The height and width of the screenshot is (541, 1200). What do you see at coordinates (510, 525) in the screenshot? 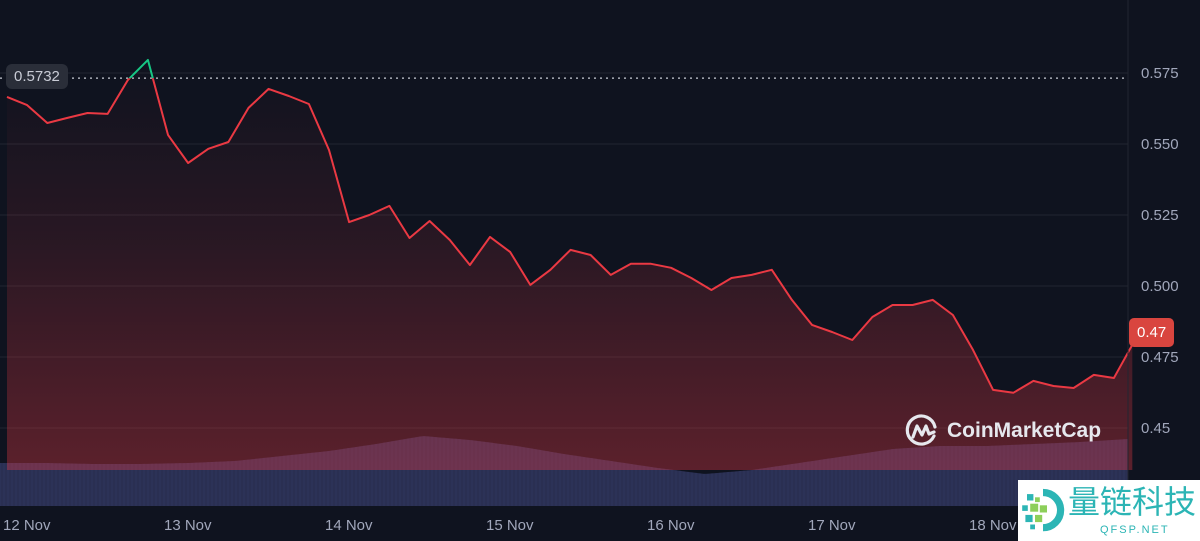
I see `x-tick-label: 15 Nov` at bounding box center [510, 525].